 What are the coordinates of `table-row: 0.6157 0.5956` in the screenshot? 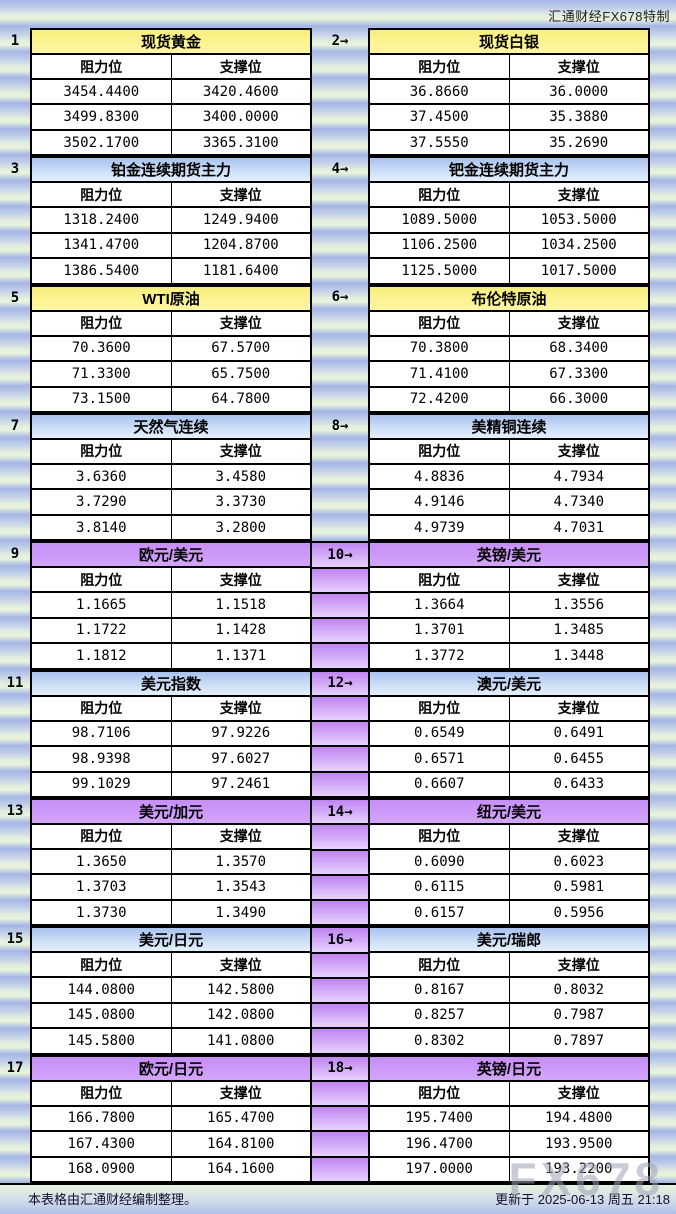 It's located at (509, 911).